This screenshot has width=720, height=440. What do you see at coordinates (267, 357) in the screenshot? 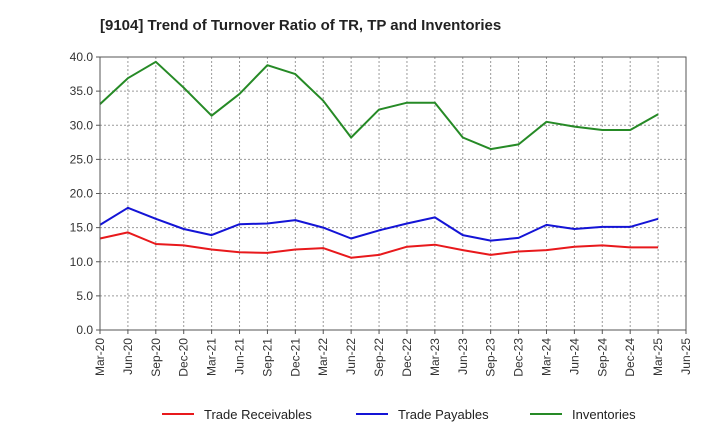
I see `x-tick-label: Sep-21` at bounding box center [267, 357].